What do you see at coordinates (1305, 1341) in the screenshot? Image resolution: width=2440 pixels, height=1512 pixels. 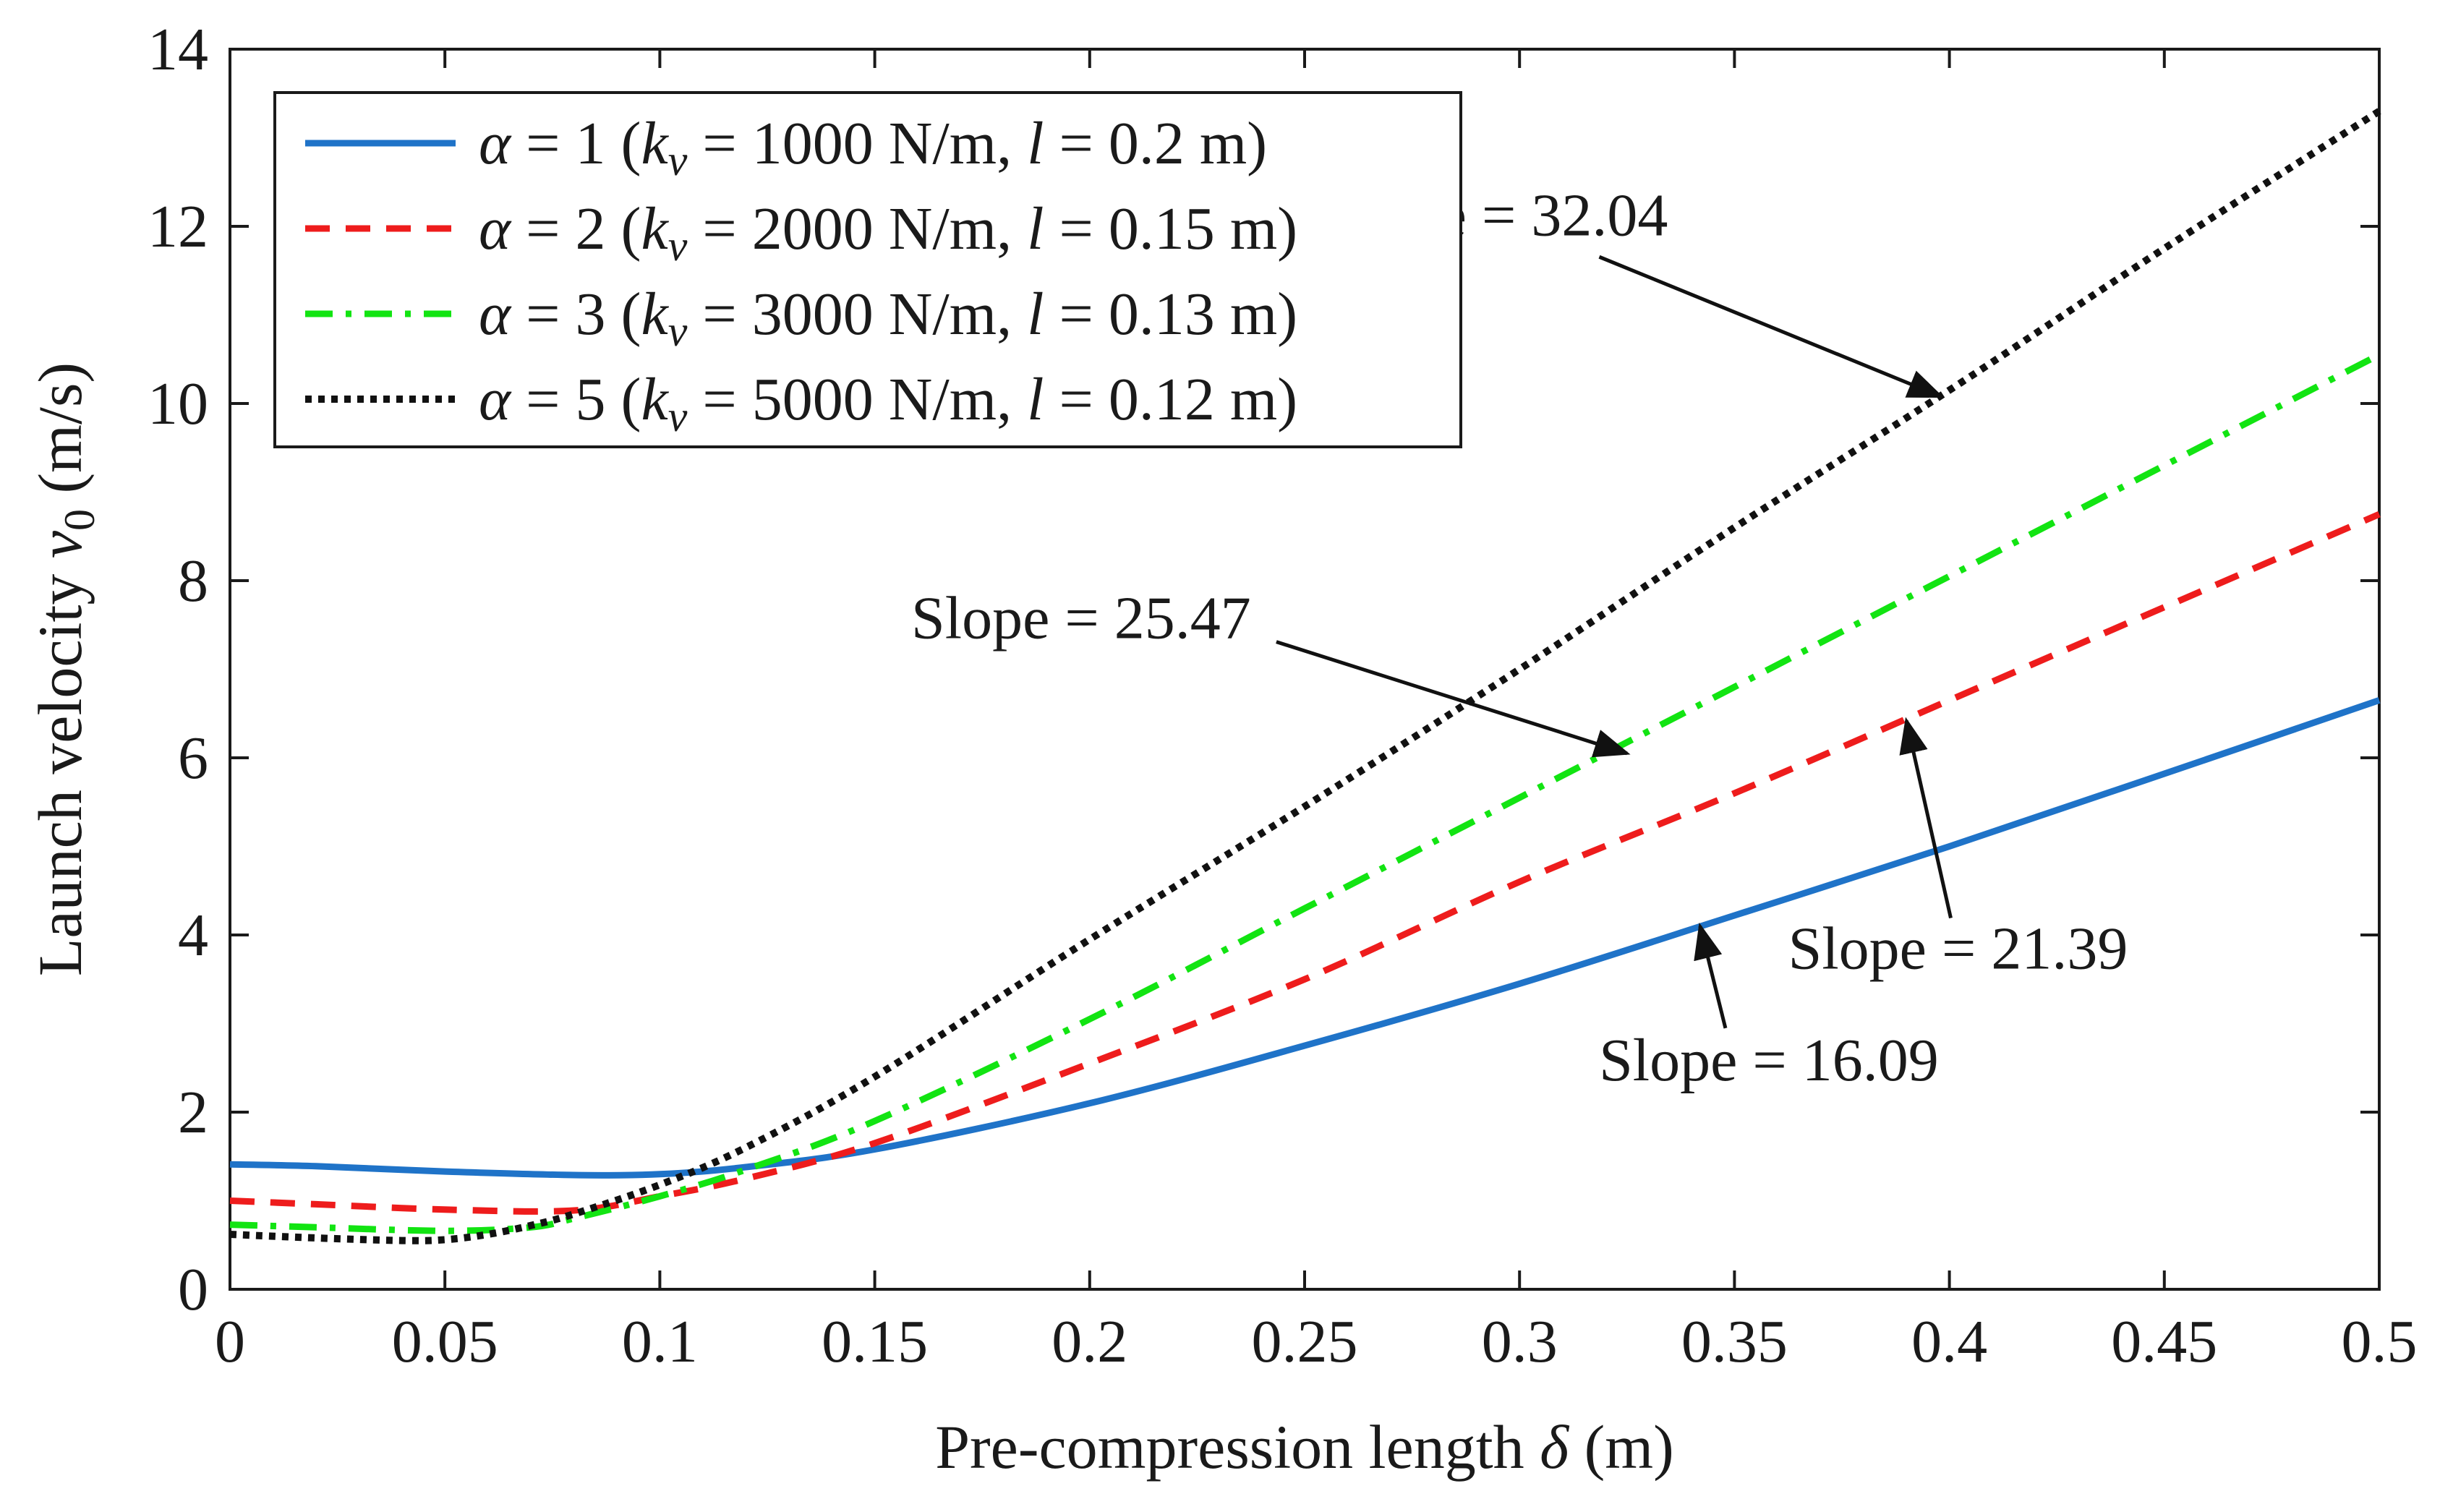 I see `x-tick-label: 0.25` at bounding box center [1305, 1341].